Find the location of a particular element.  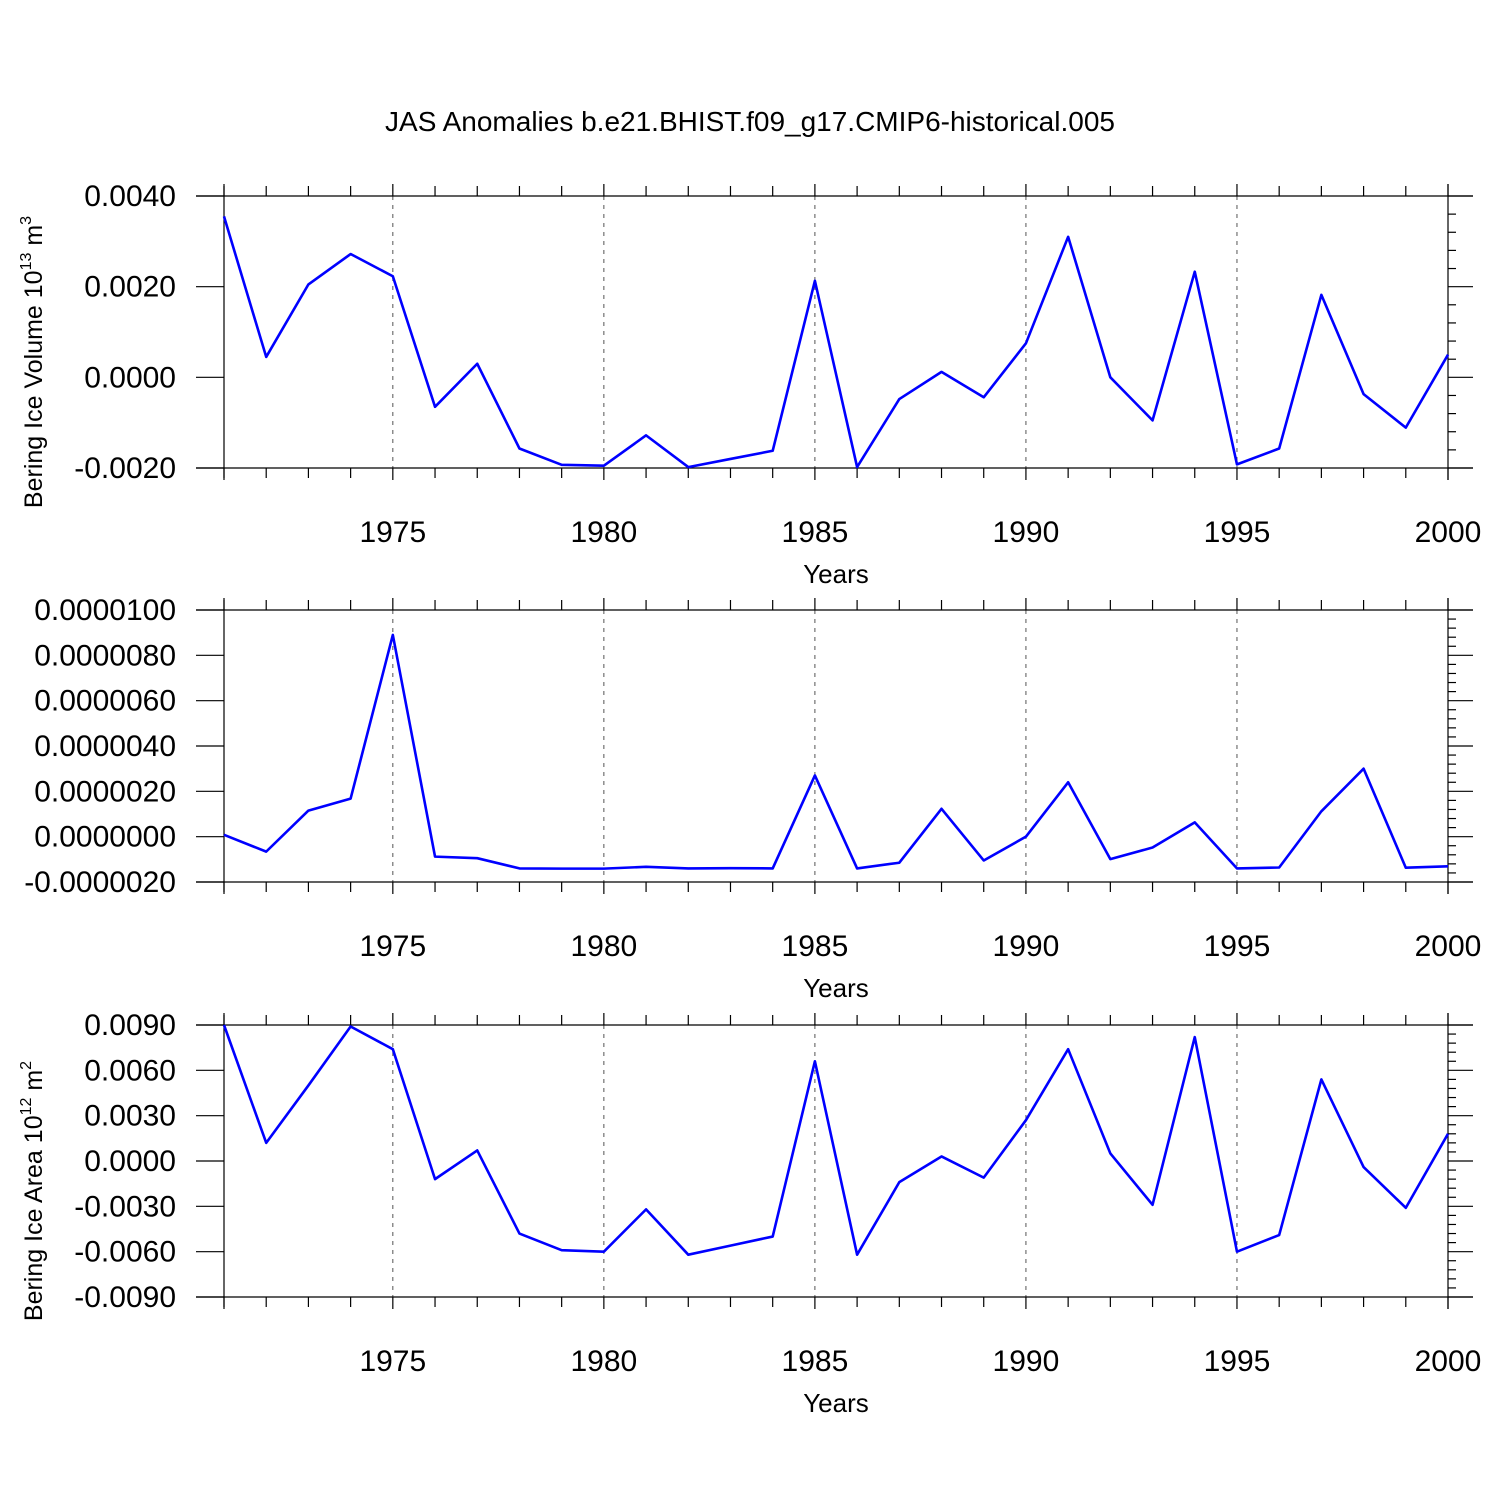

y-axis-title: Bering Ice Volume 1013 m3 is located at coordinates (33, 362).